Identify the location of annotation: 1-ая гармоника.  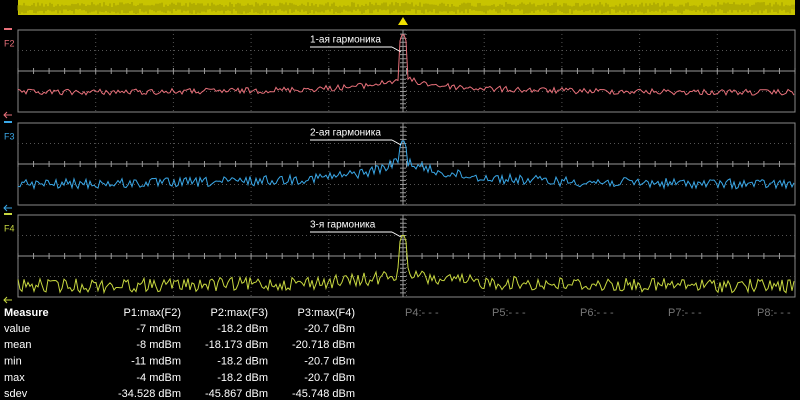
(345, 40).